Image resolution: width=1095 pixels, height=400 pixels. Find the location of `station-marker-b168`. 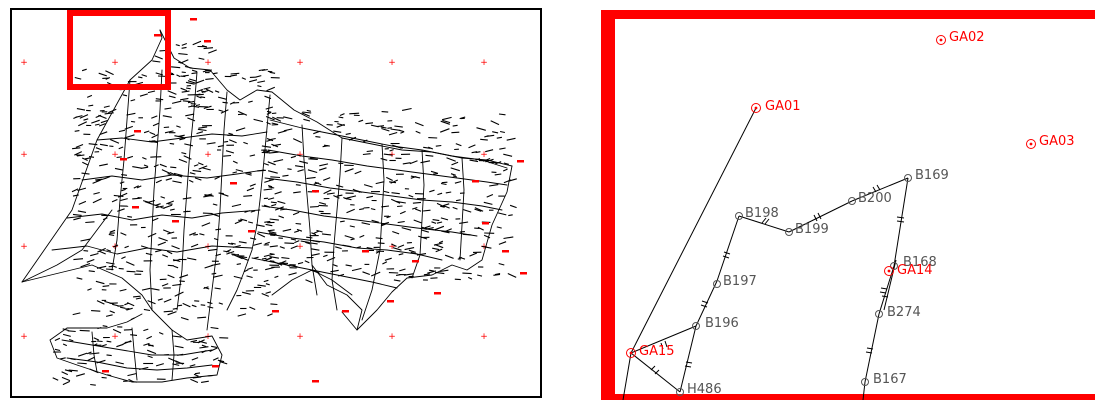

station-marker-b168 is located at coordinates (894, 266).